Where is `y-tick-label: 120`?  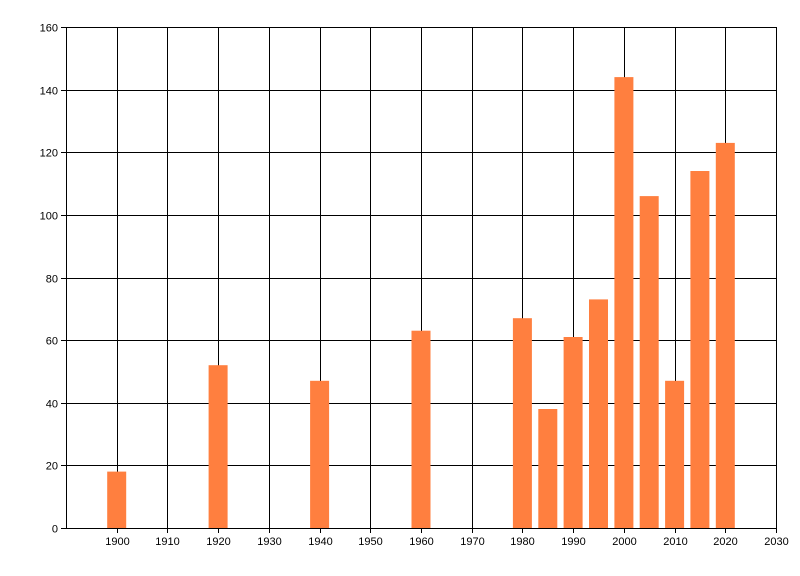 y-tick-label: 120 is located at coordinates (49, 154).